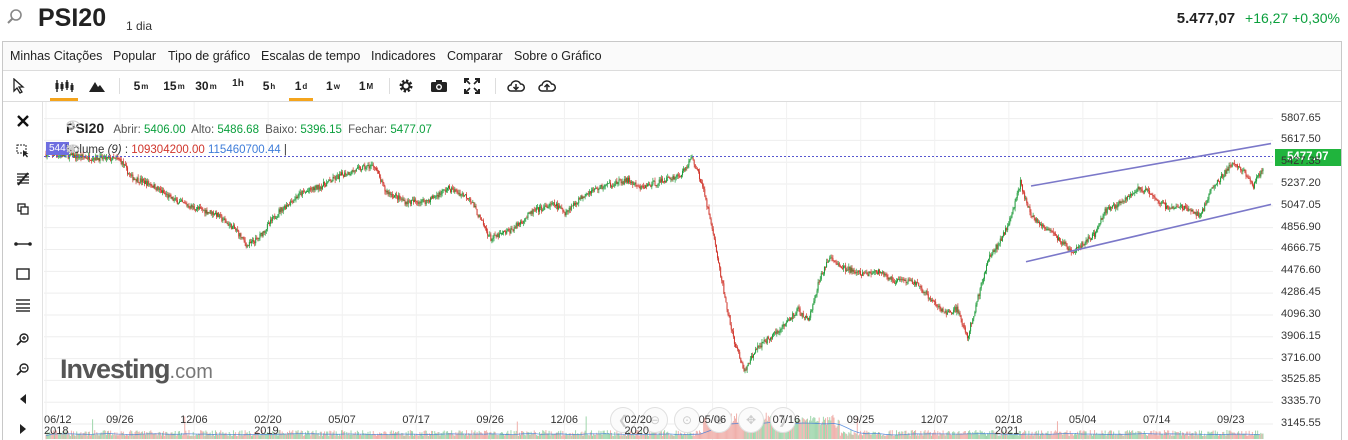 The image size is (1348, 440). I want to click on y-tick-label: 4286.45, so click(1301, 292).